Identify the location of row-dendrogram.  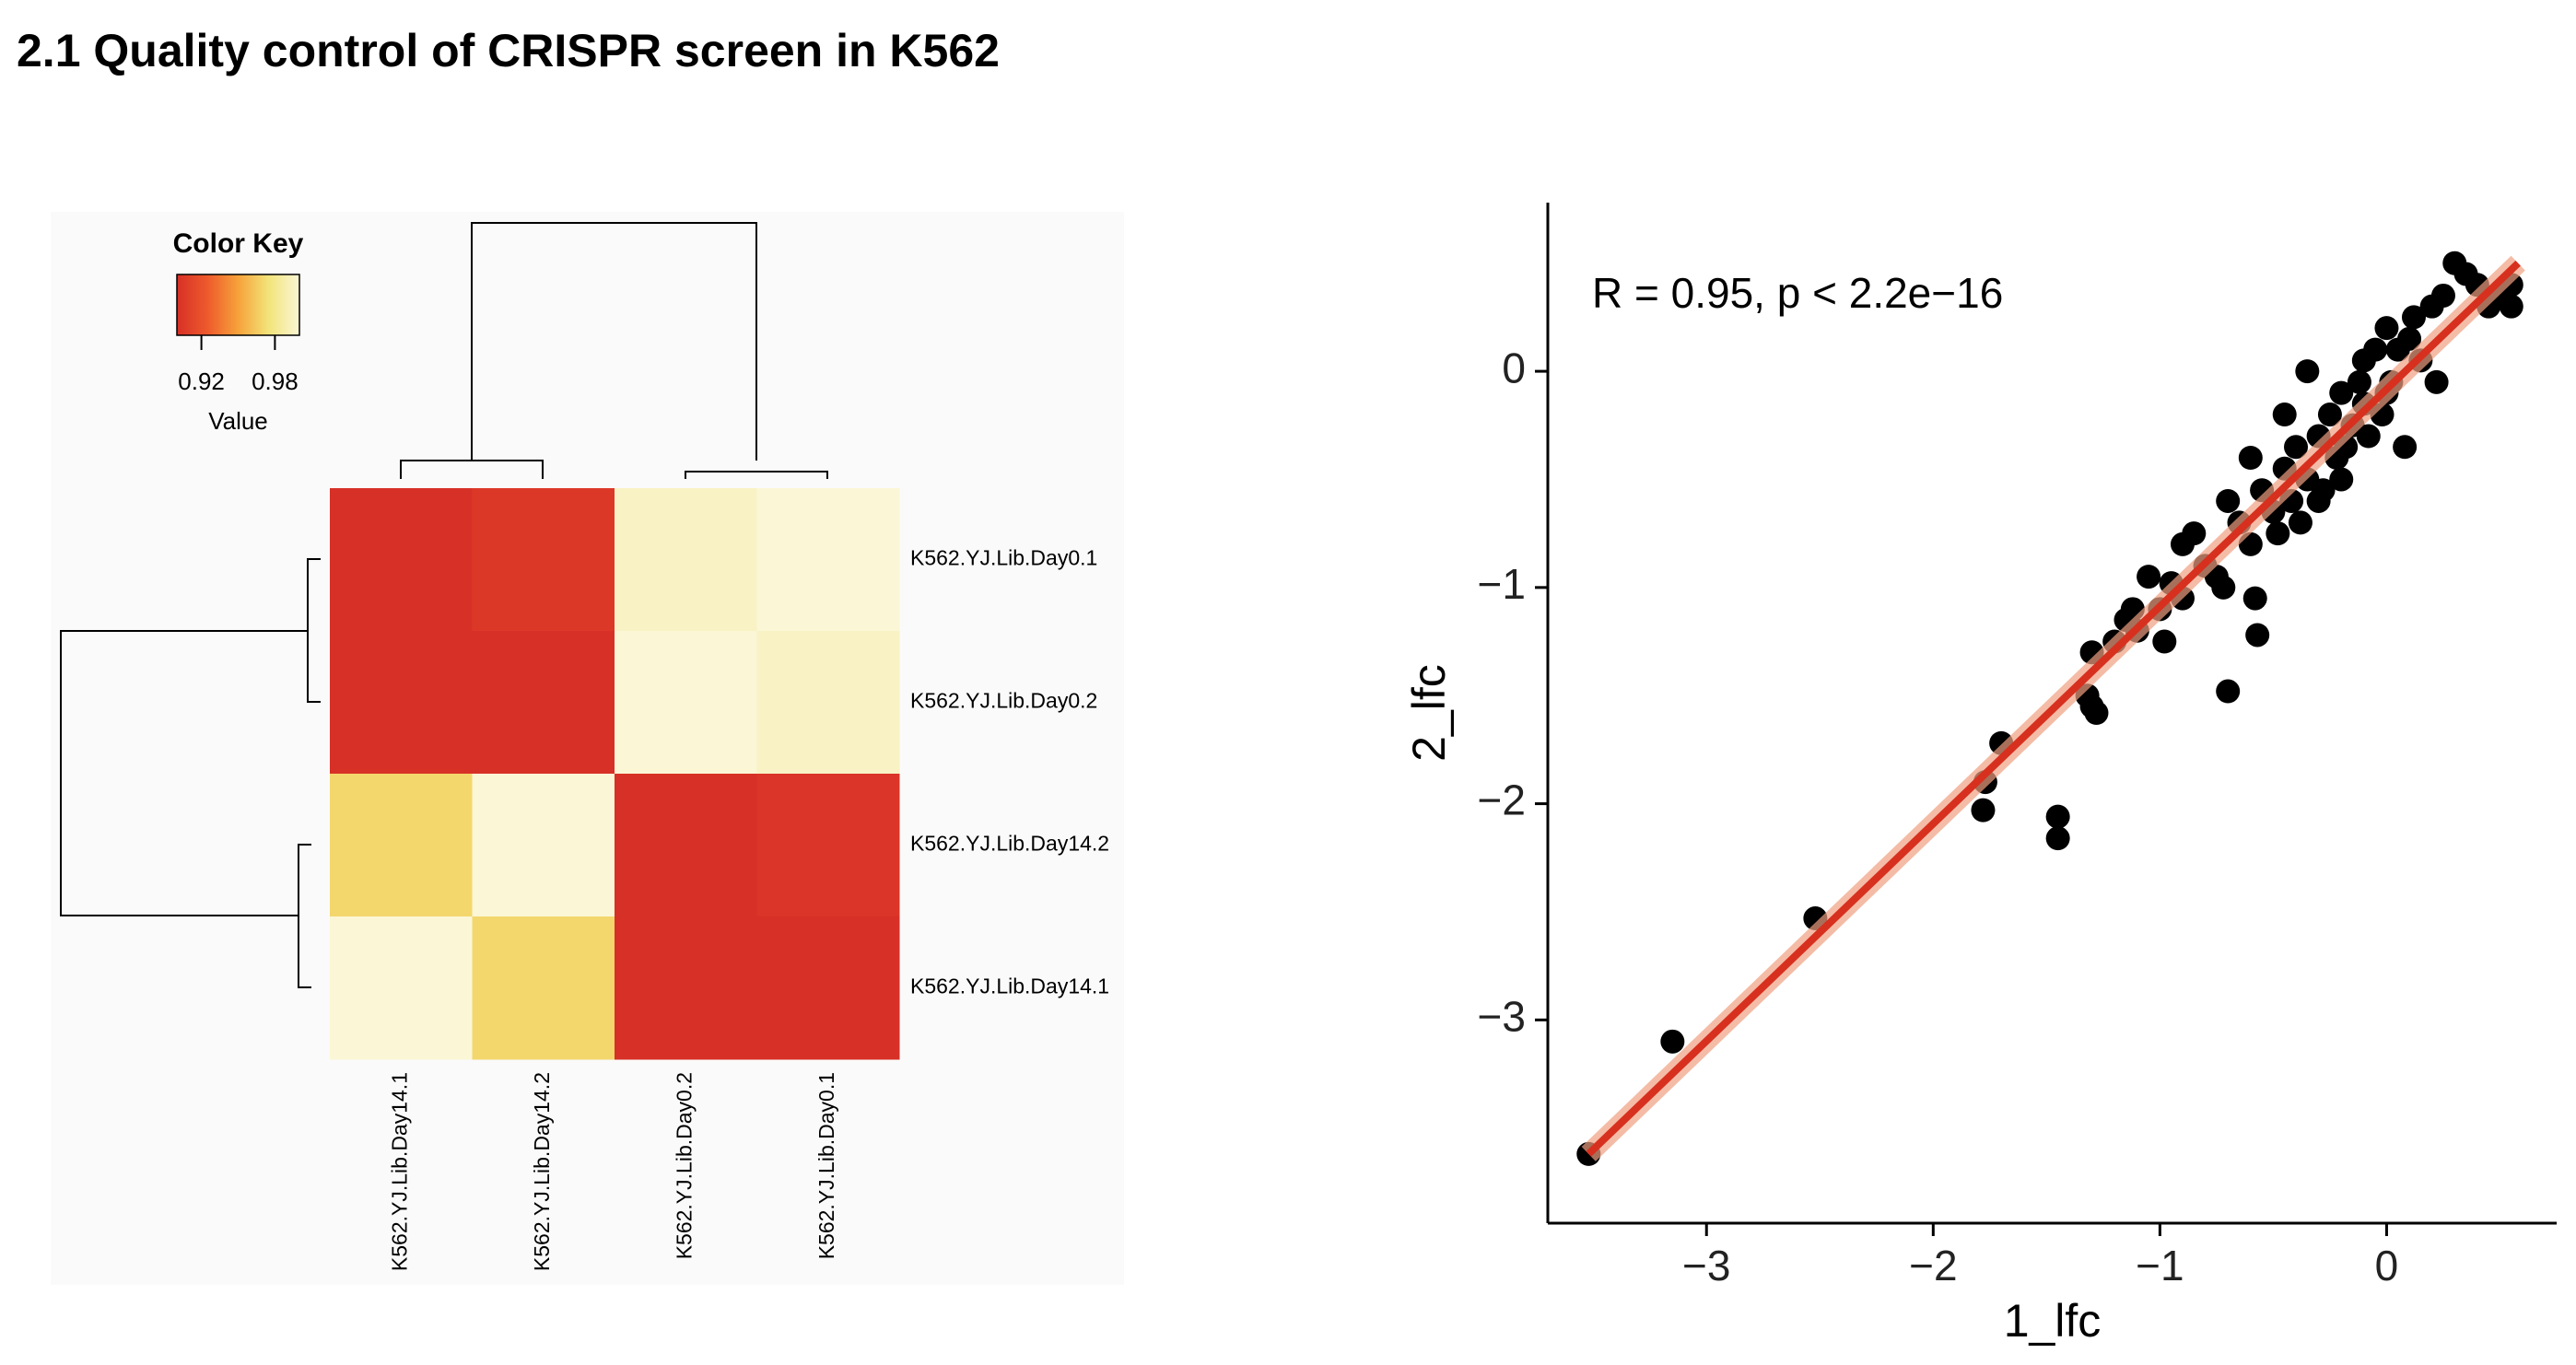
(190, 773).